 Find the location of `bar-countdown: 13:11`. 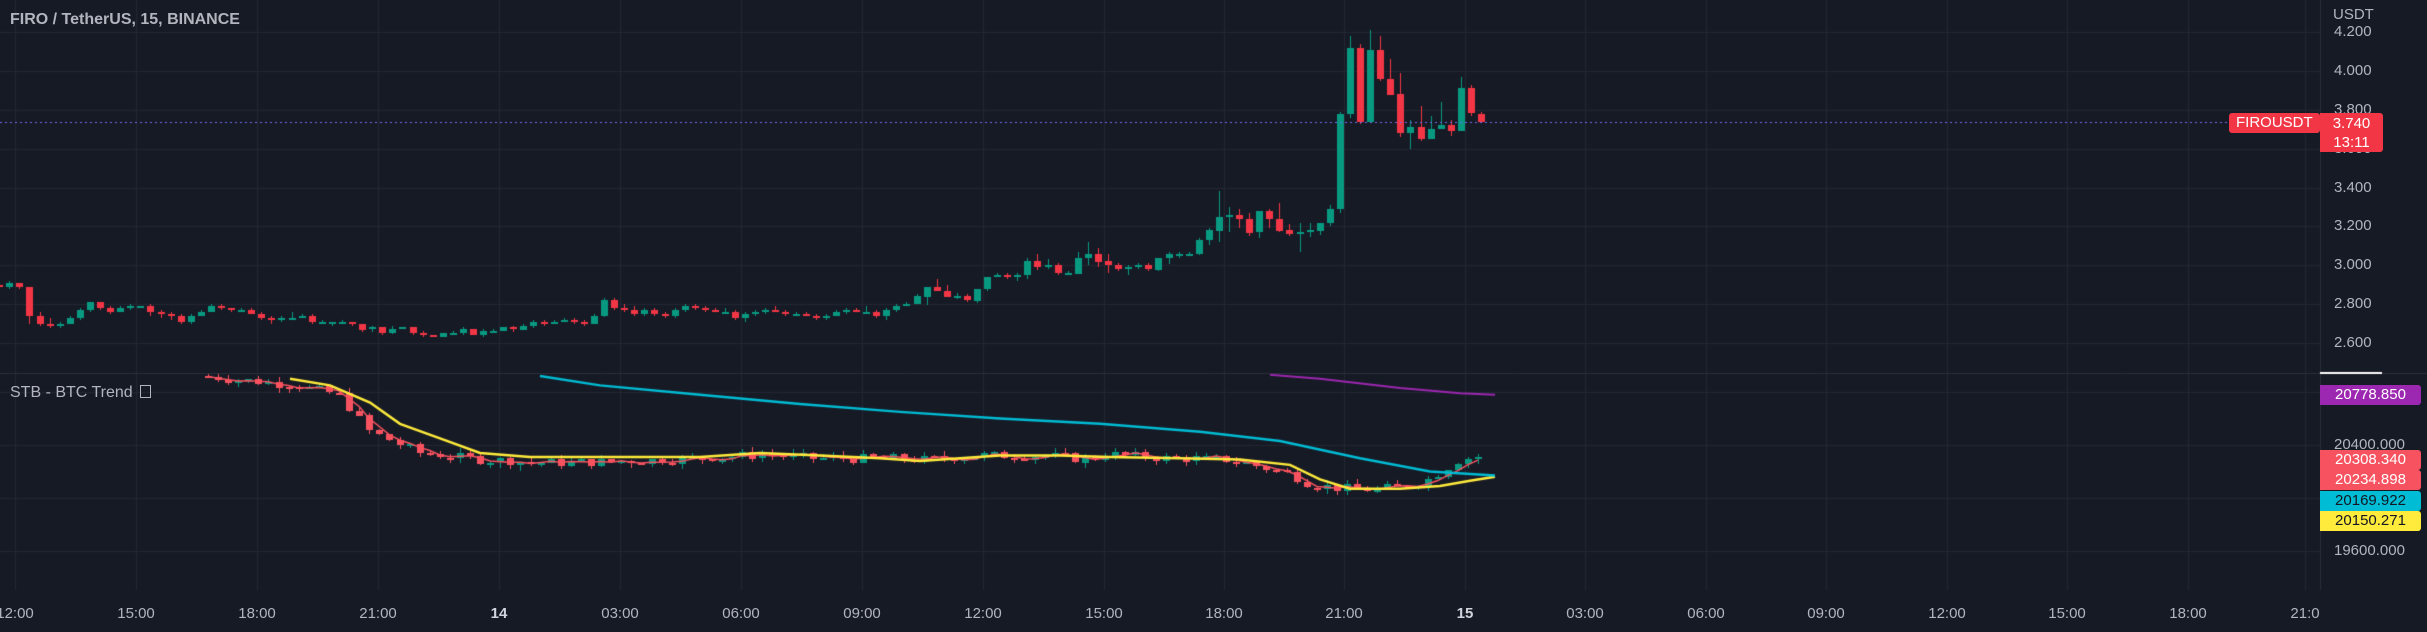

bar-countdown: 13:11 is located at coordinates (2351, 142).